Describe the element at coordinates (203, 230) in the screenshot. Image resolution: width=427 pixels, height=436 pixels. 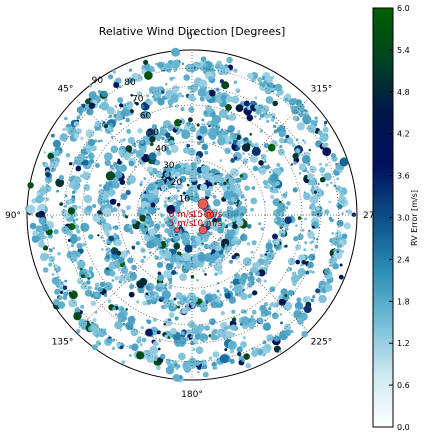
I see `legend-marker` at that location.